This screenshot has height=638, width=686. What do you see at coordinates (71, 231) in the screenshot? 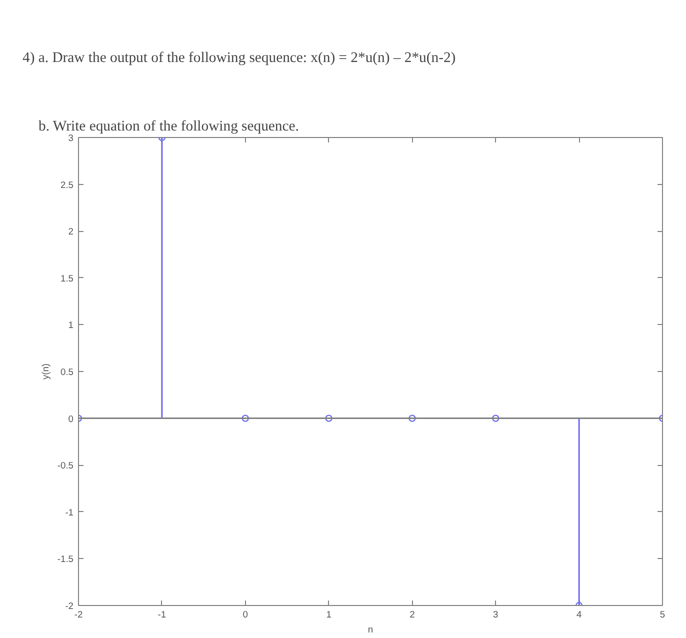
I see `y-tick-label: 2` at bounding box center [71, 231].